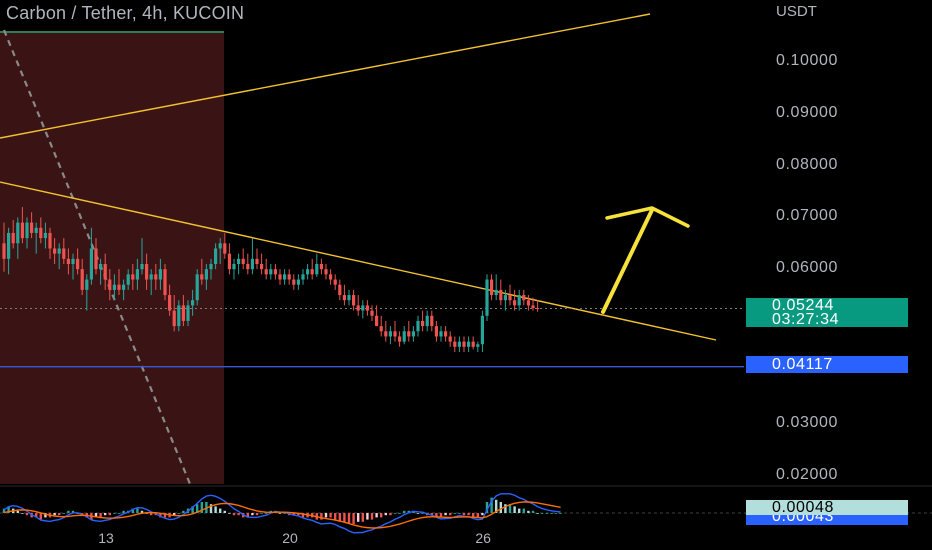 The image size is (932, 550). What do you see at coordinates (807, 61) in the screenshot?
I see `y-tick-label: 0.10000` at bounding box center [807, 61].